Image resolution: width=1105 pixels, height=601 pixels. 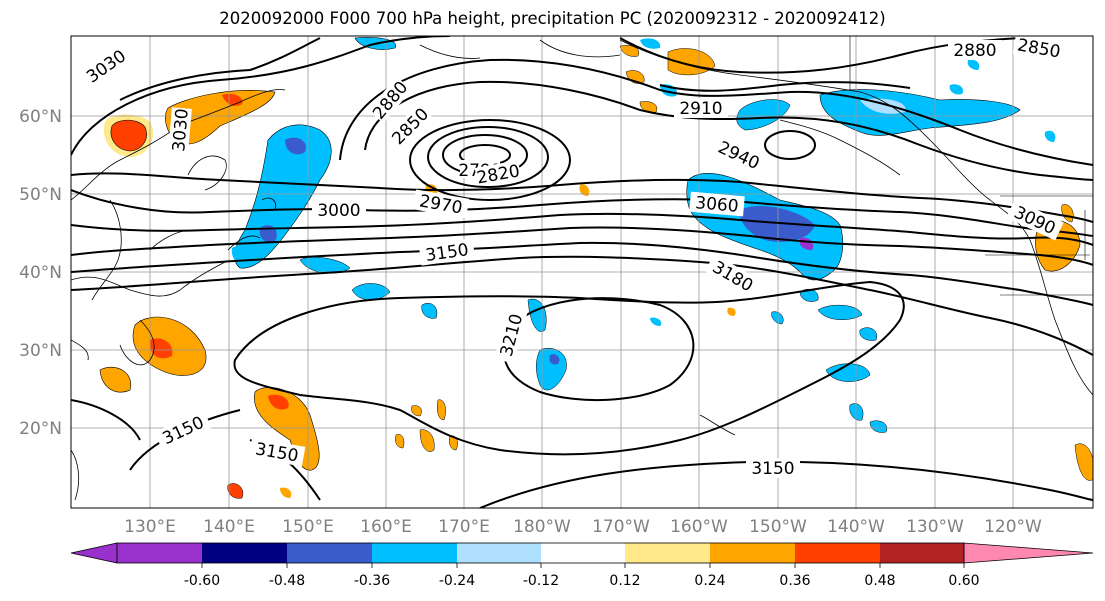 I want to click on colorbar-tick-label: 0.60, so click(x=963, y=581).